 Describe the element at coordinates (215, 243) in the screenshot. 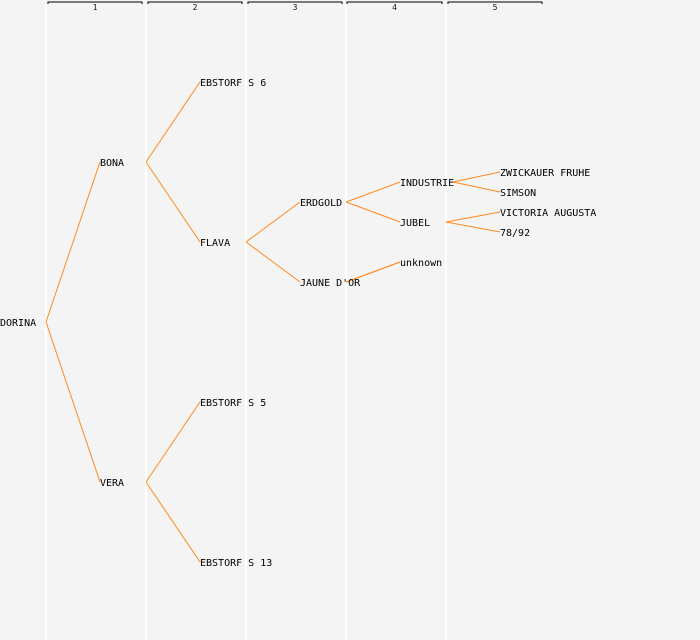

I see `pedigree-node-g2: FLAVA` at that location.